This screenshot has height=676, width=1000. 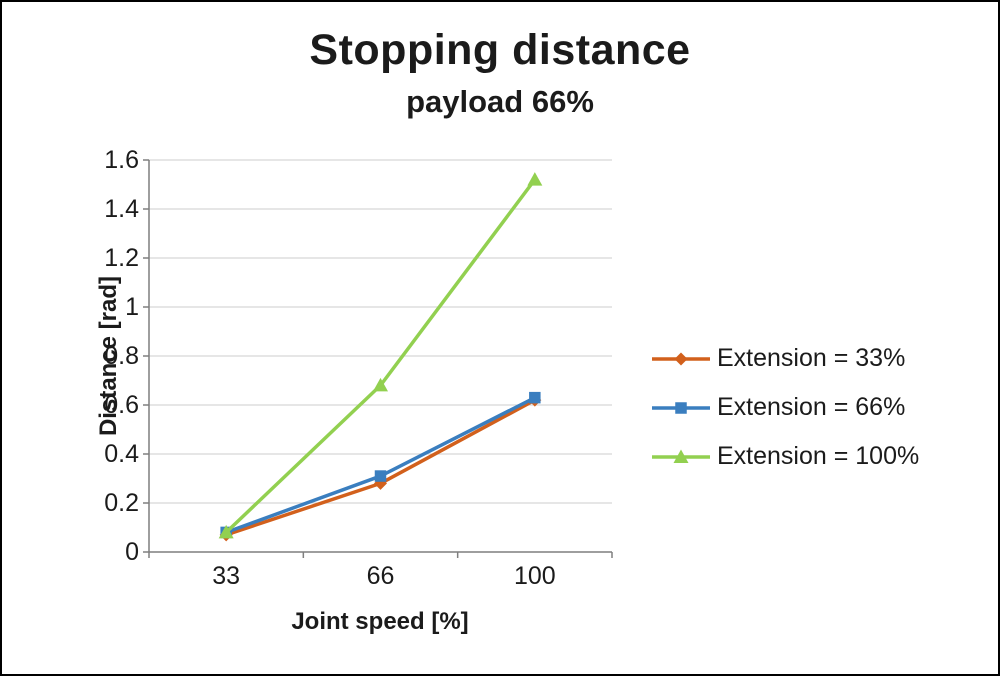 I want to click on legend-item: Extension = 33%, so click(x=785, y=358).